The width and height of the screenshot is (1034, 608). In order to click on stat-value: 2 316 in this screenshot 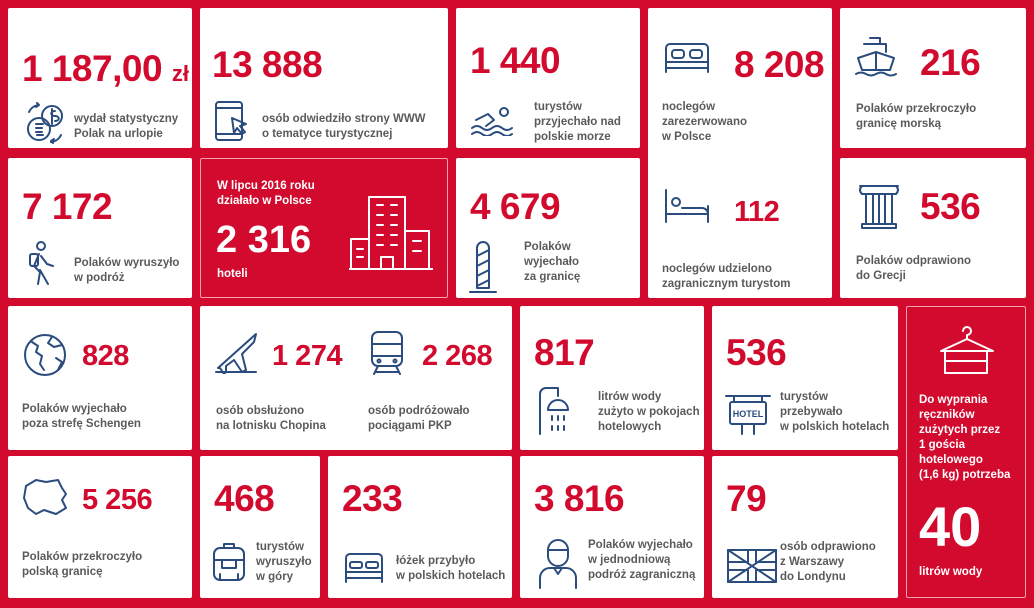, I will do `click(264, 240)`.